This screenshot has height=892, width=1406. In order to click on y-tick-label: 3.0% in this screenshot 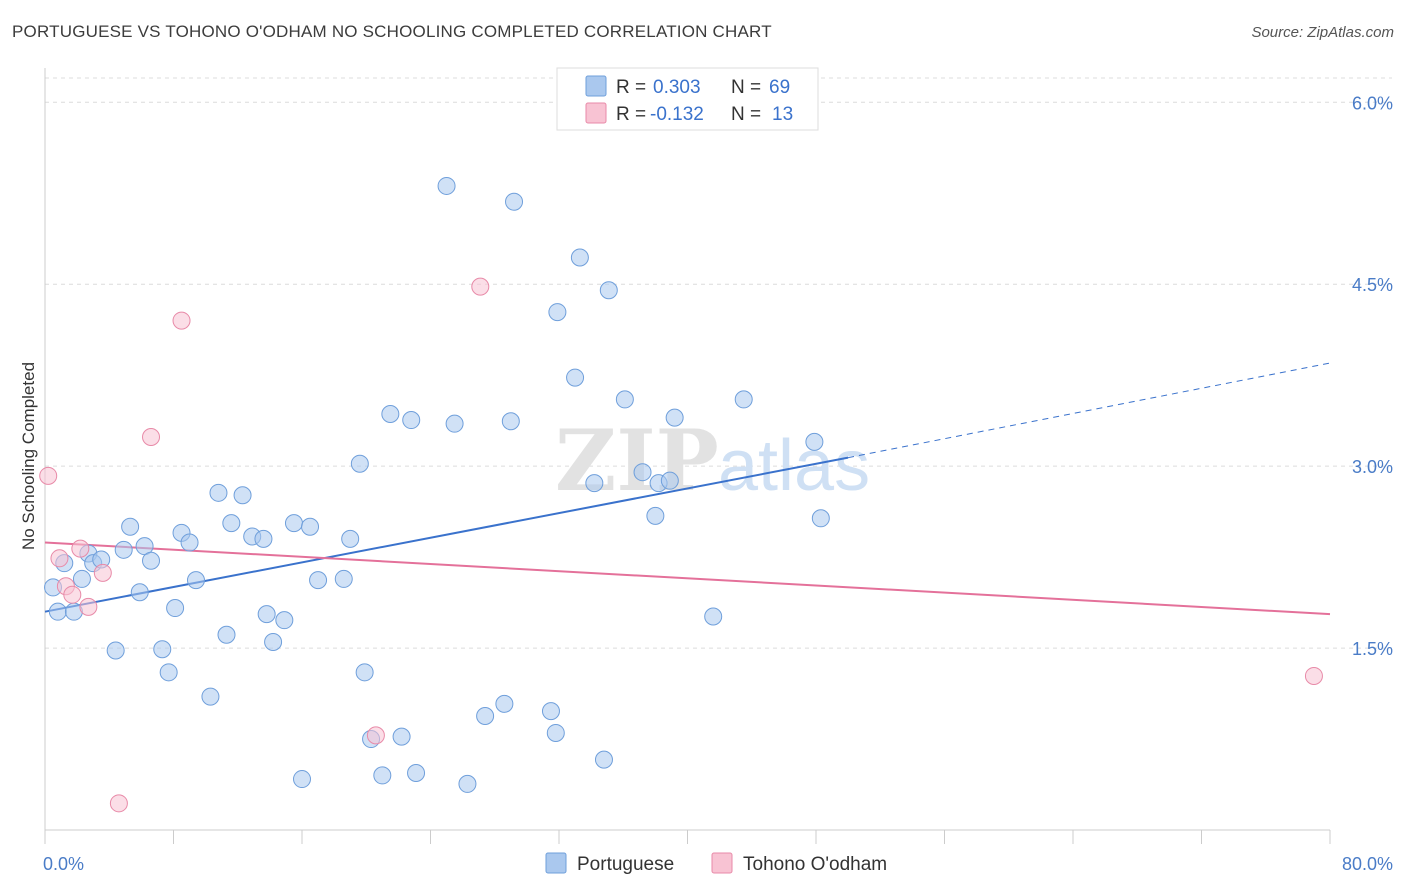, I will do `click(1372, 467)`.